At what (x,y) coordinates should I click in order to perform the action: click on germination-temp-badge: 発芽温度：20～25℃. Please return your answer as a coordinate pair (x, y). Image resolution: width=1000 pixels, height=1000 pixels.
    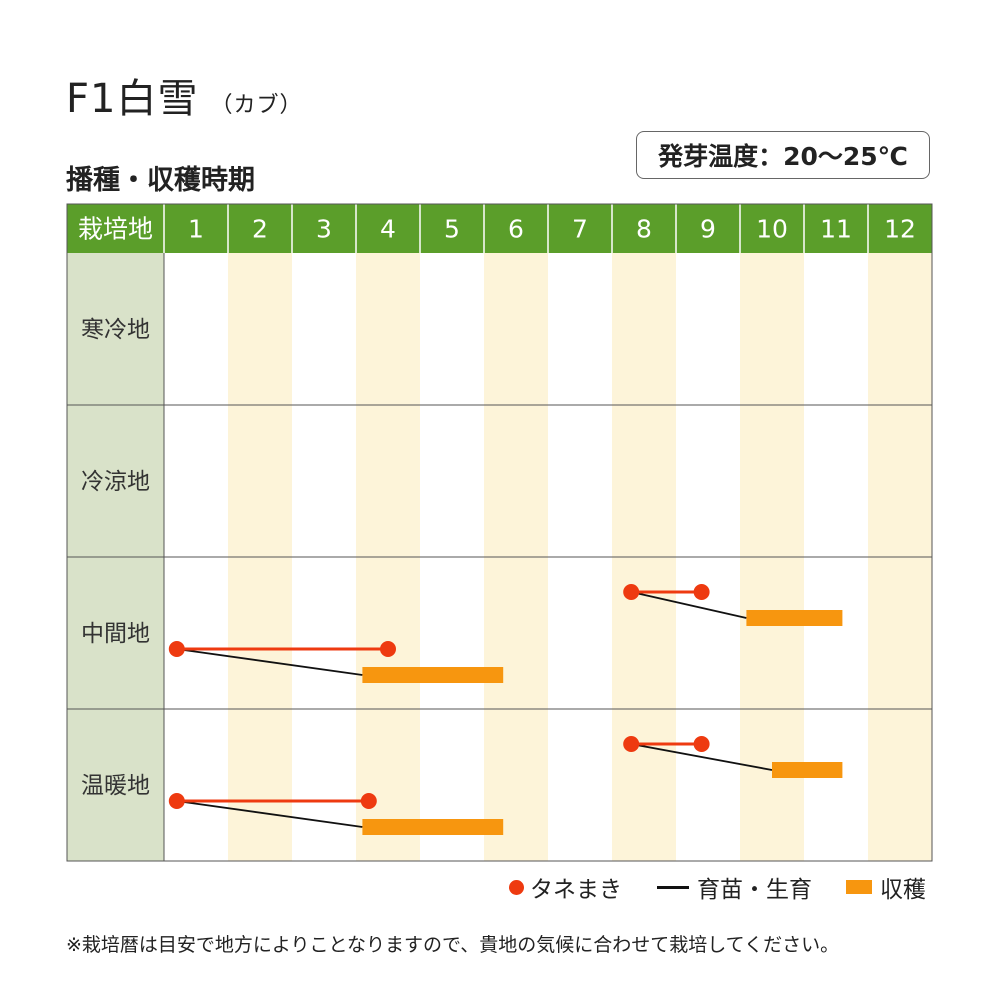
    Looking at the image, I should click on (783, 155).